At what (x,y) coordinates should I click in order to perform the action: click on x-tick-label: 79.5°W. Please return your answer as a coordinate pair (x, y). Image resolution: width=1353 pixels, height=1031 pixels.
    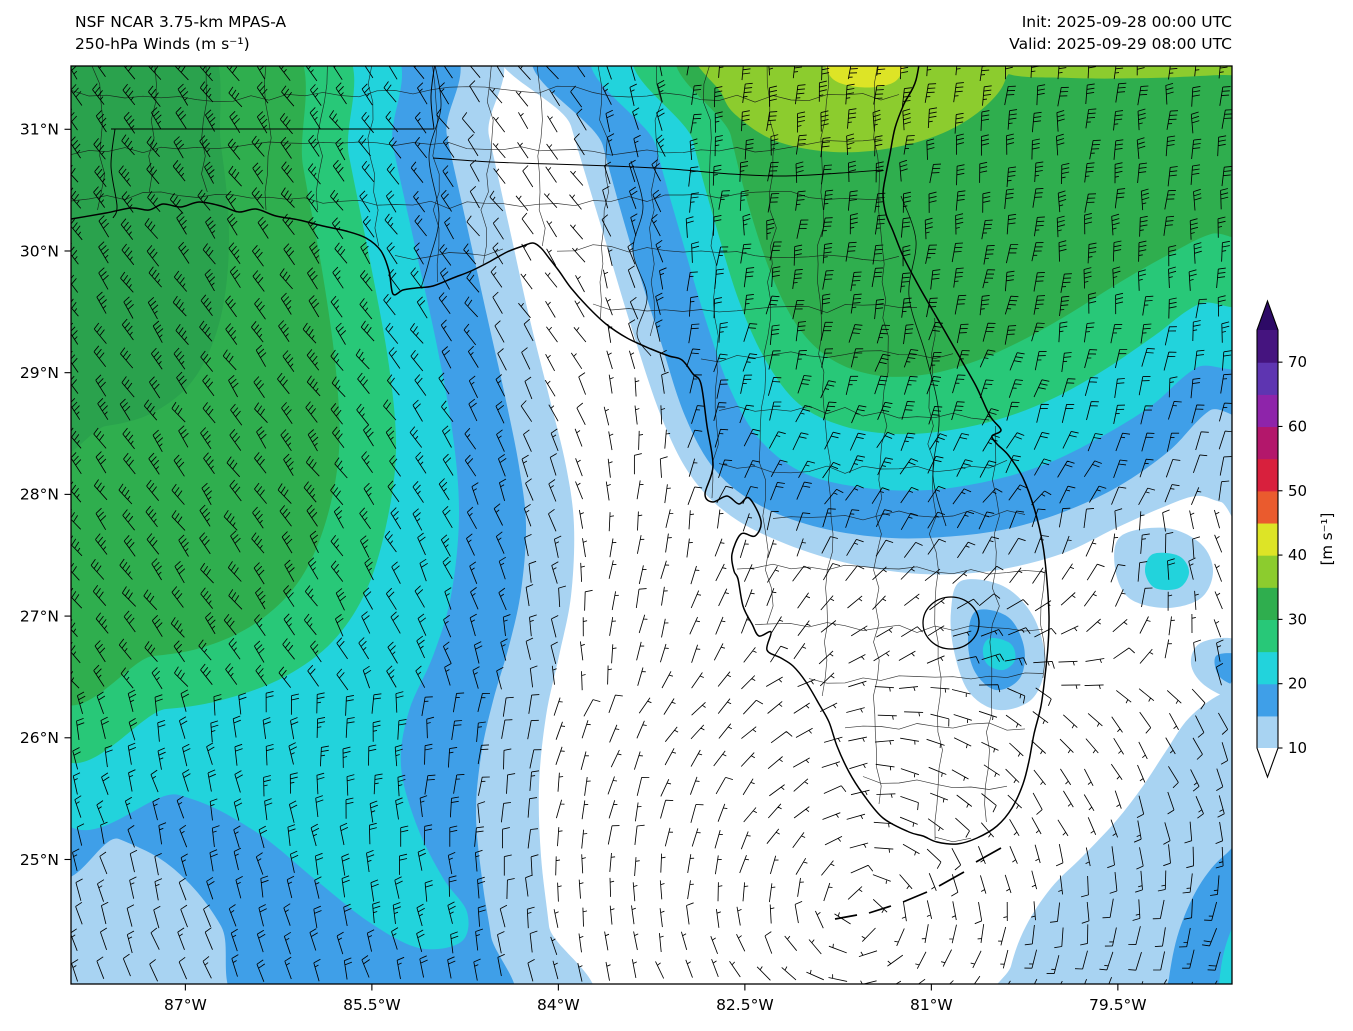
    Looking at the image, I should click on (1118, 1005).